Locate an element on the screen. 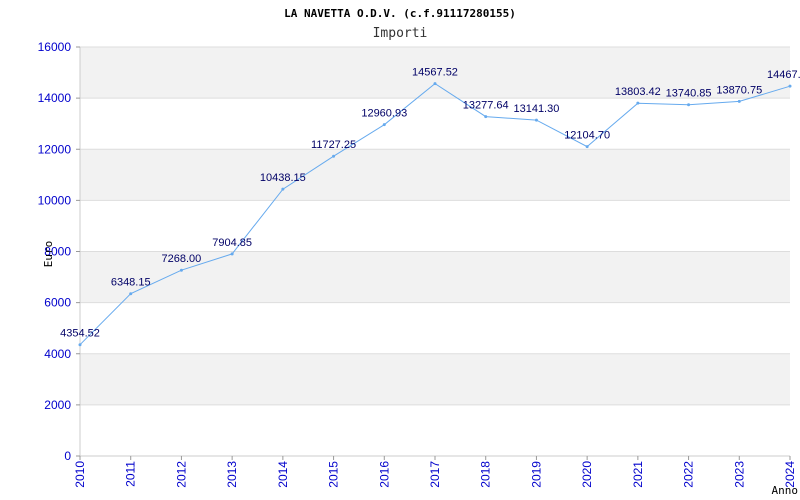 This screenshot has height=500, width=800. x-tick-label: 2019 is located at coordinates (536, 474).